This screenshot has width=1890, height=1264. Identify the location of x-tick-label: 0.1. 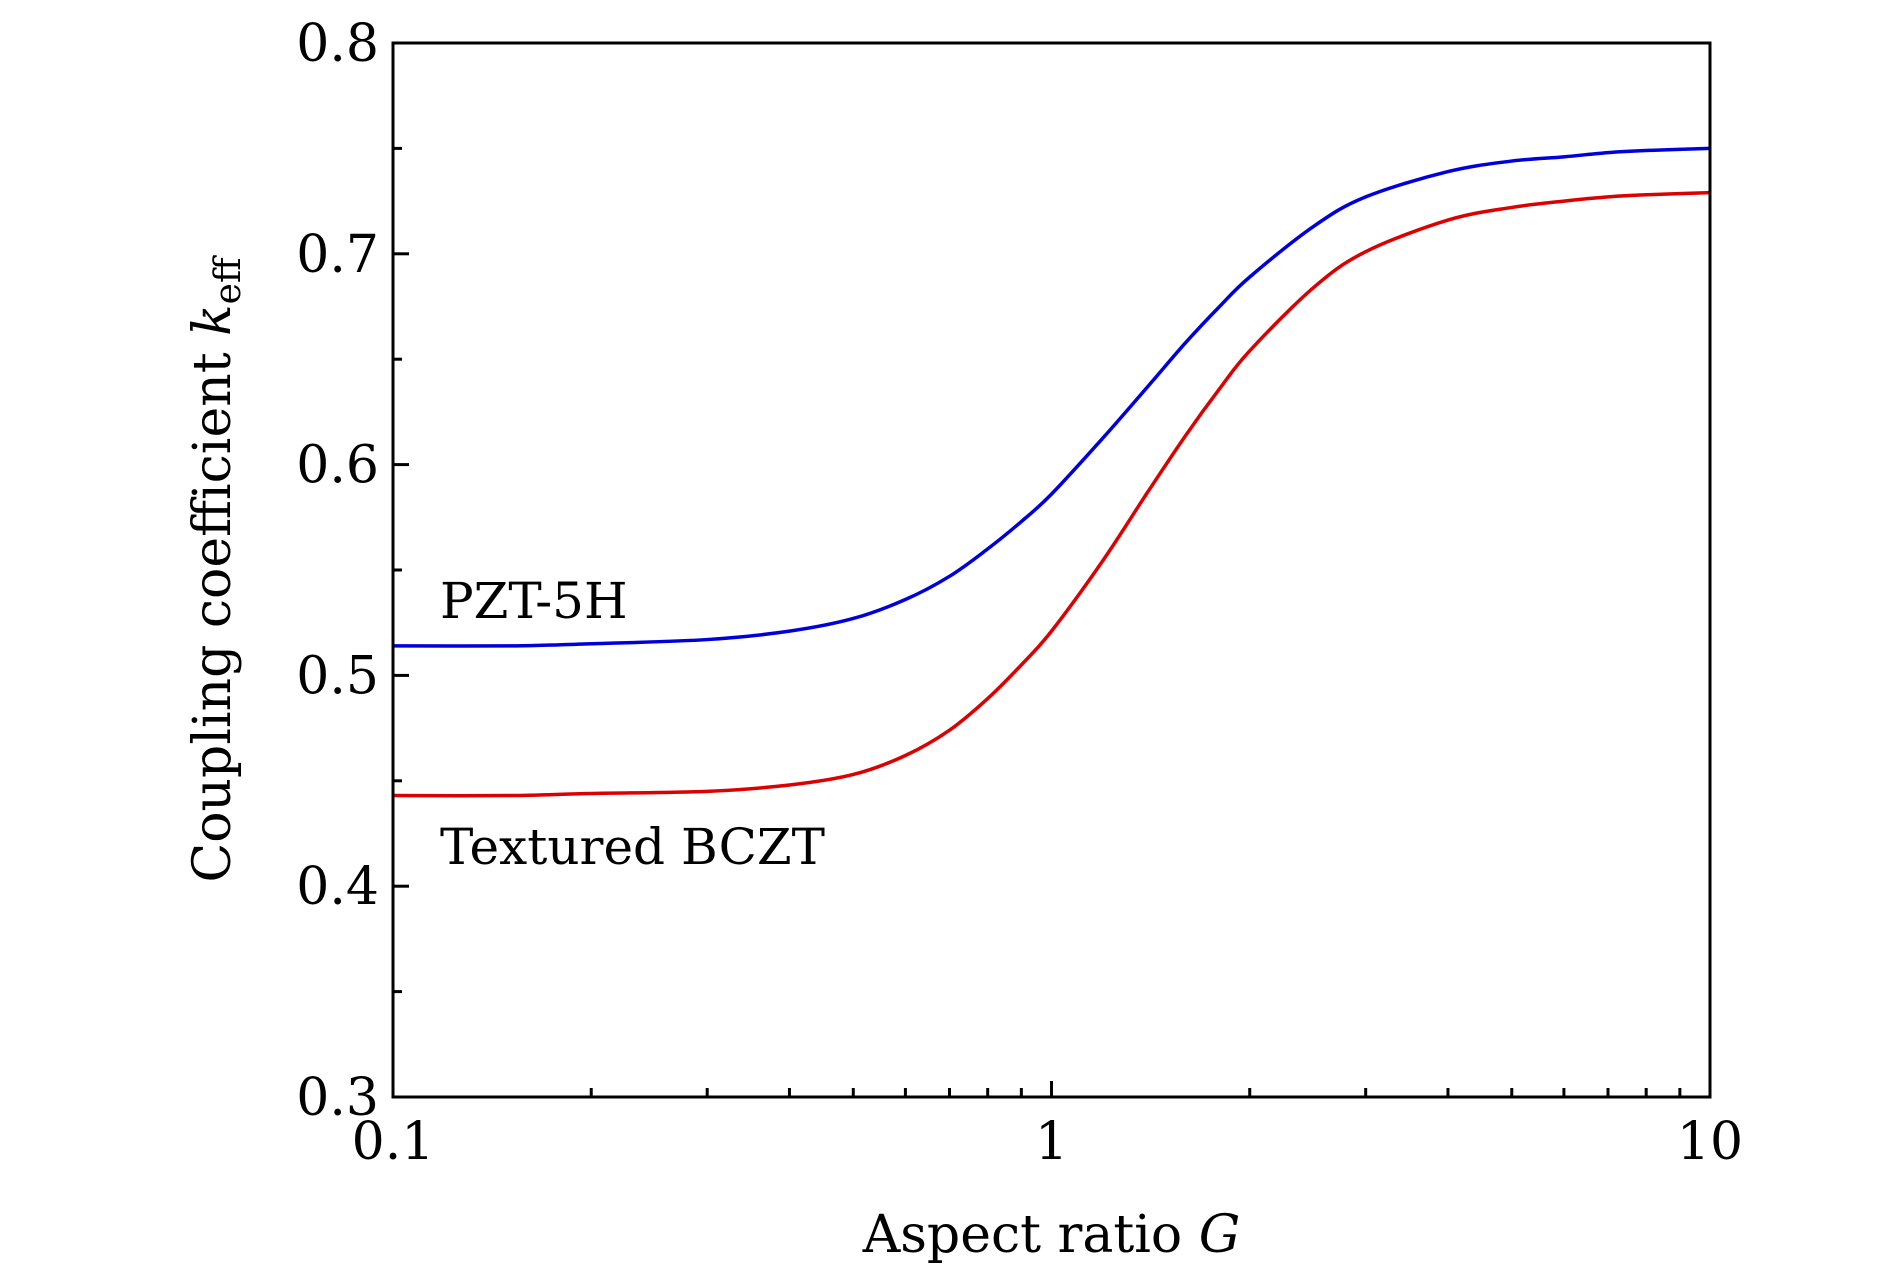
(393, 1142).